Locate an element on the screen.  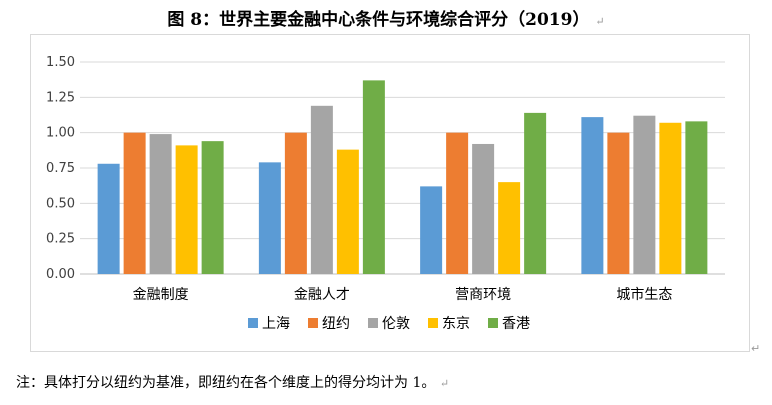
legend-label: 香港 is located at coordinates (516, 324).